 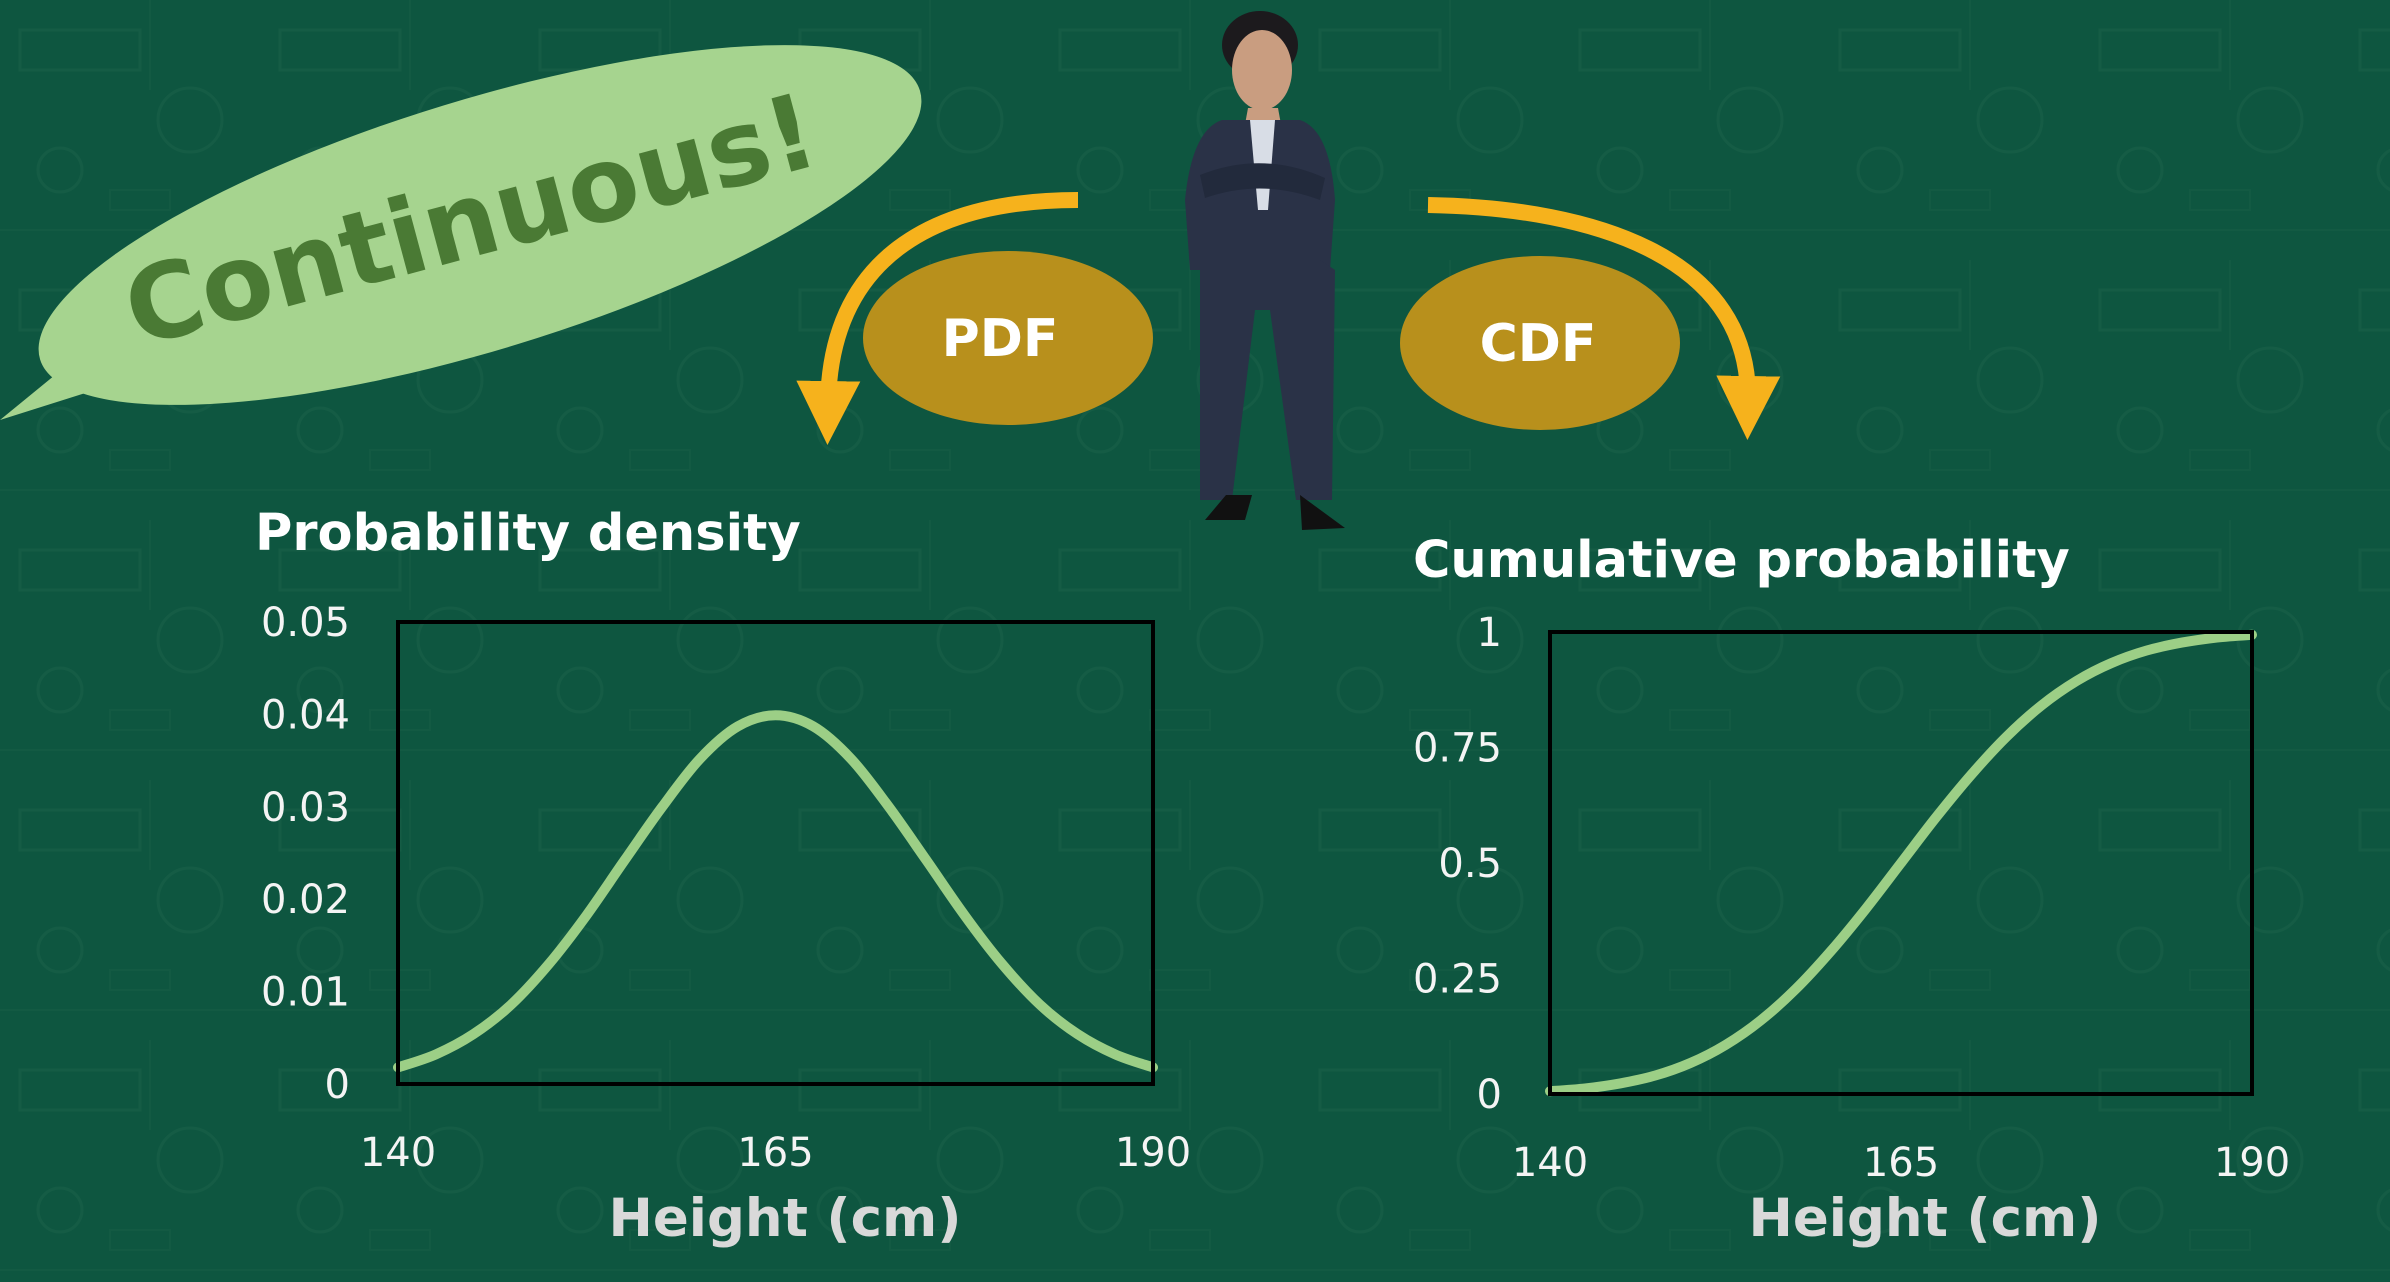 I want to click on cdf-x-tick-label: 190, so click(x=2252, y=1163).